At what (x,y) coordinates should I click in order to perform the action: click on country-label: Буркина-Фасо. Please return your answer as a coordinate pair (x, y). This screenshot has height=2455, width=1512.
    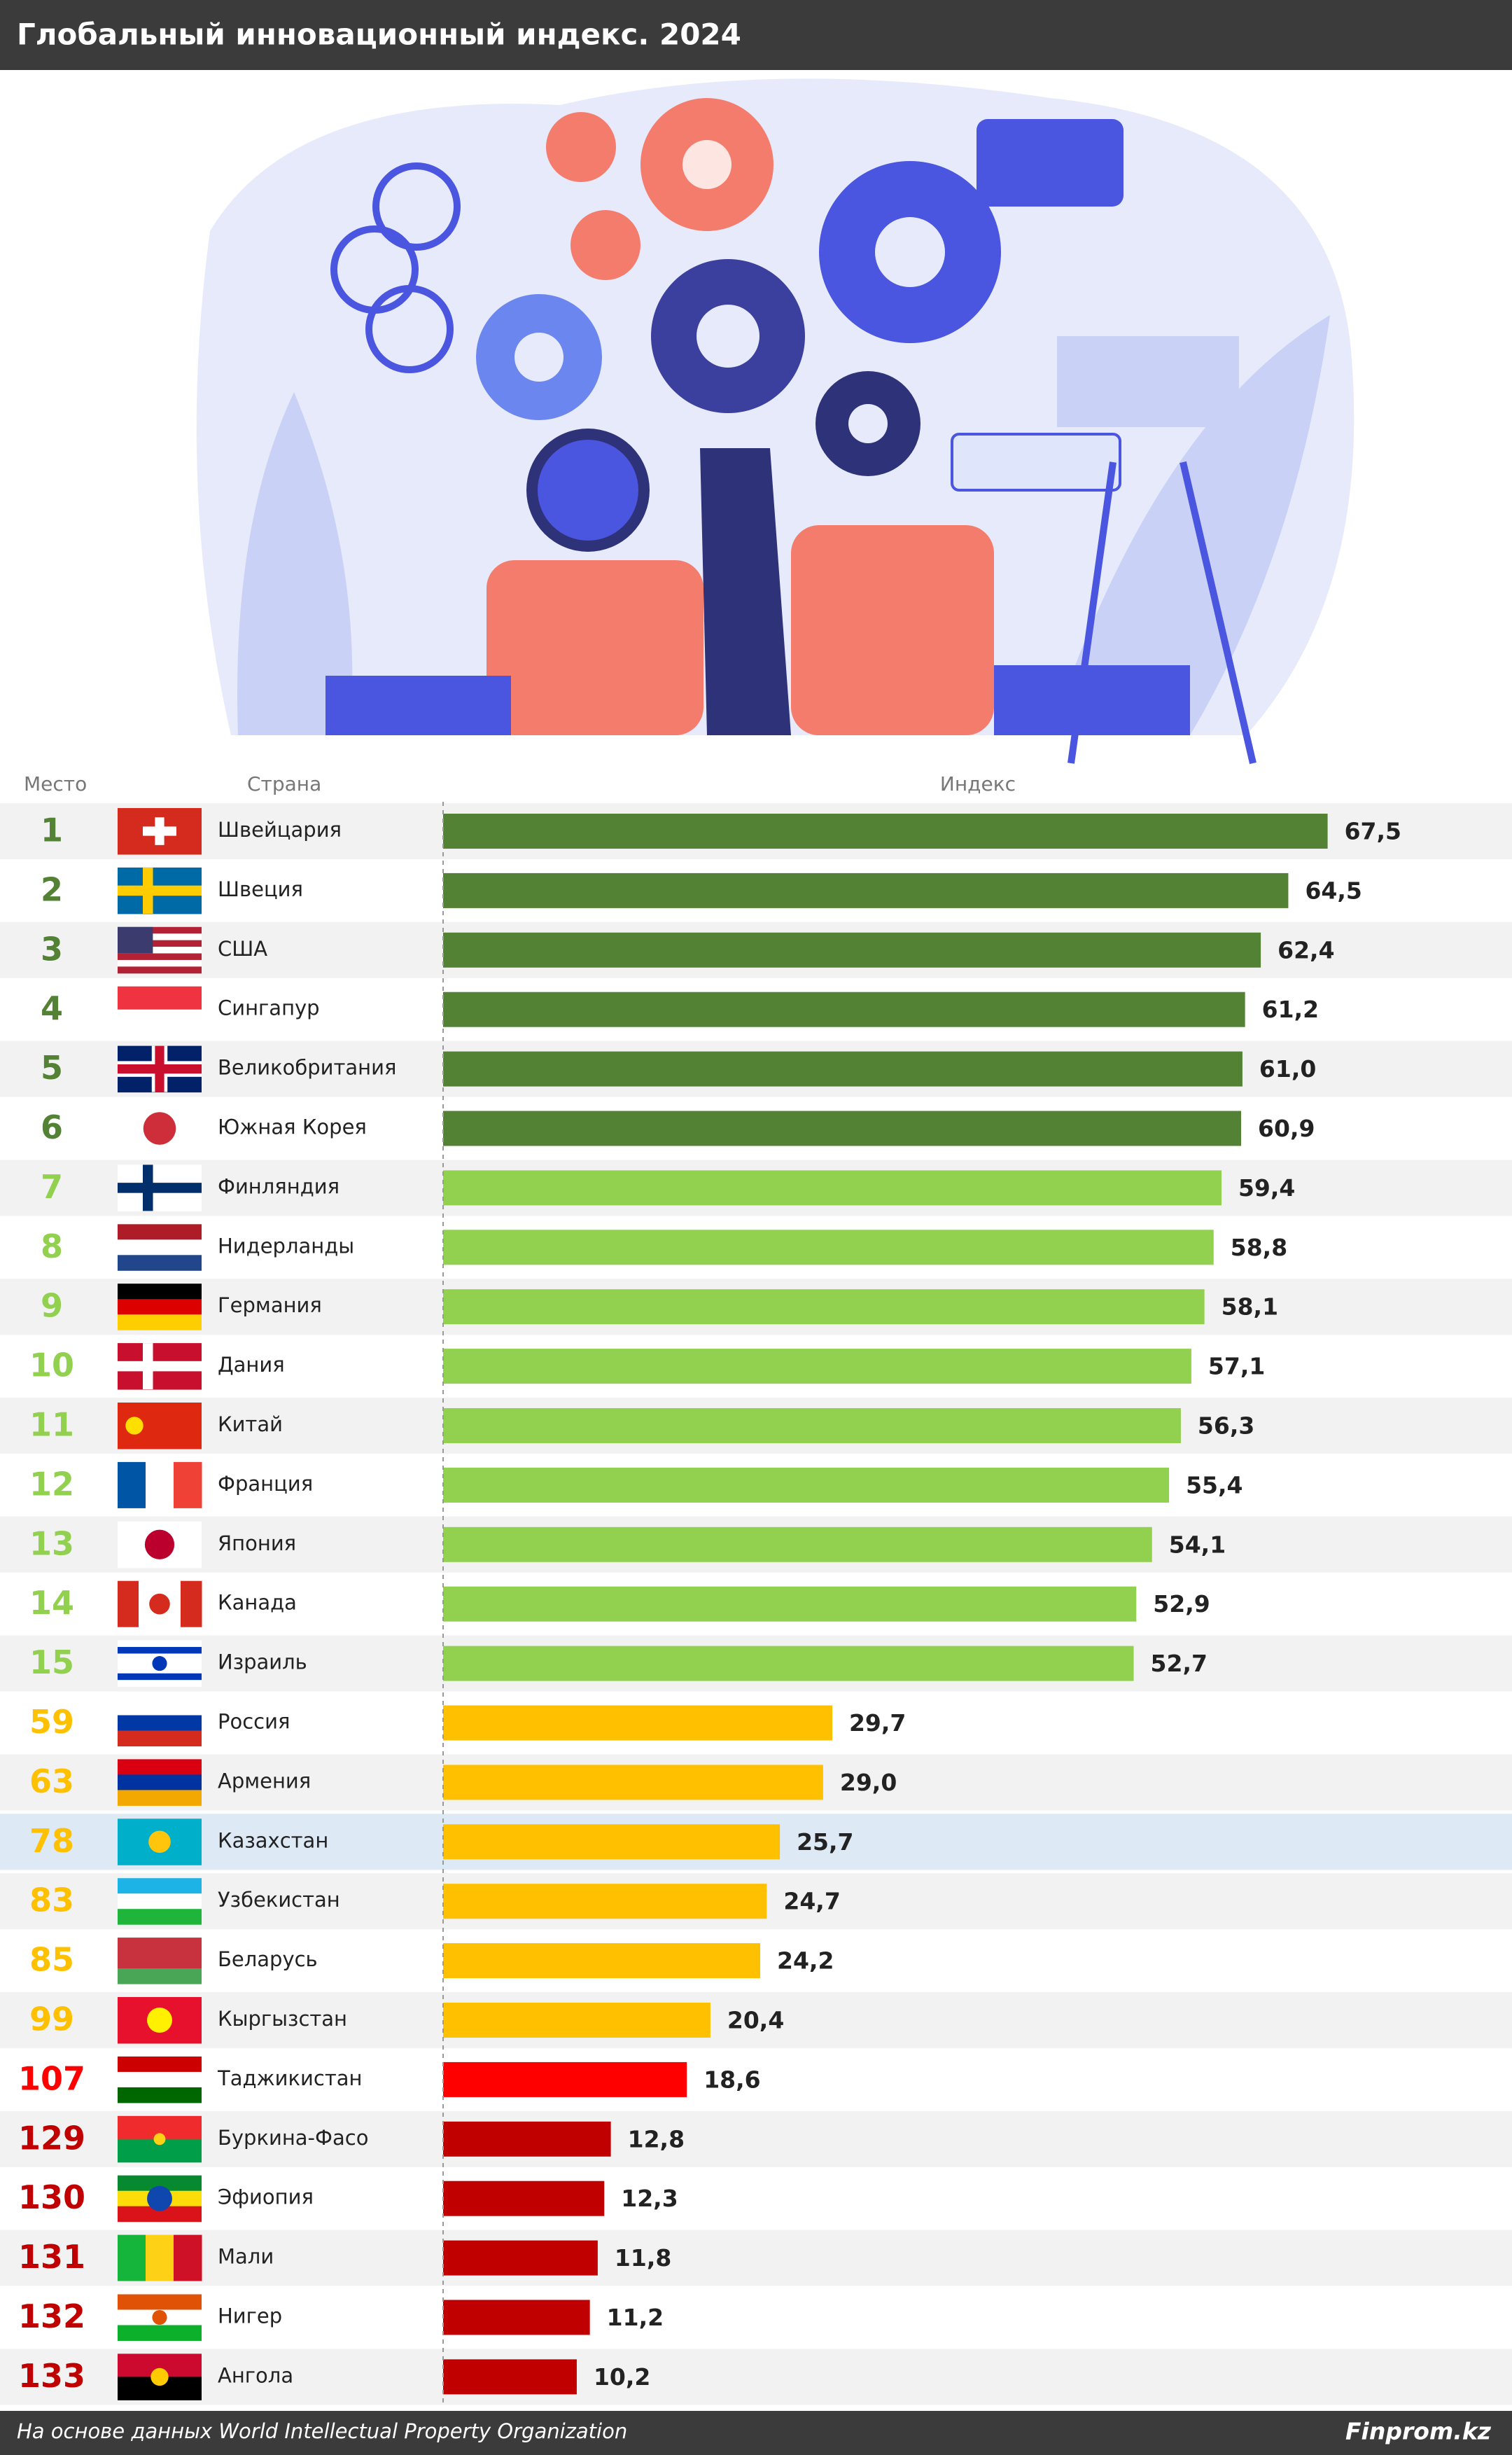
    Looking at the image, I should click on (293, 2138).